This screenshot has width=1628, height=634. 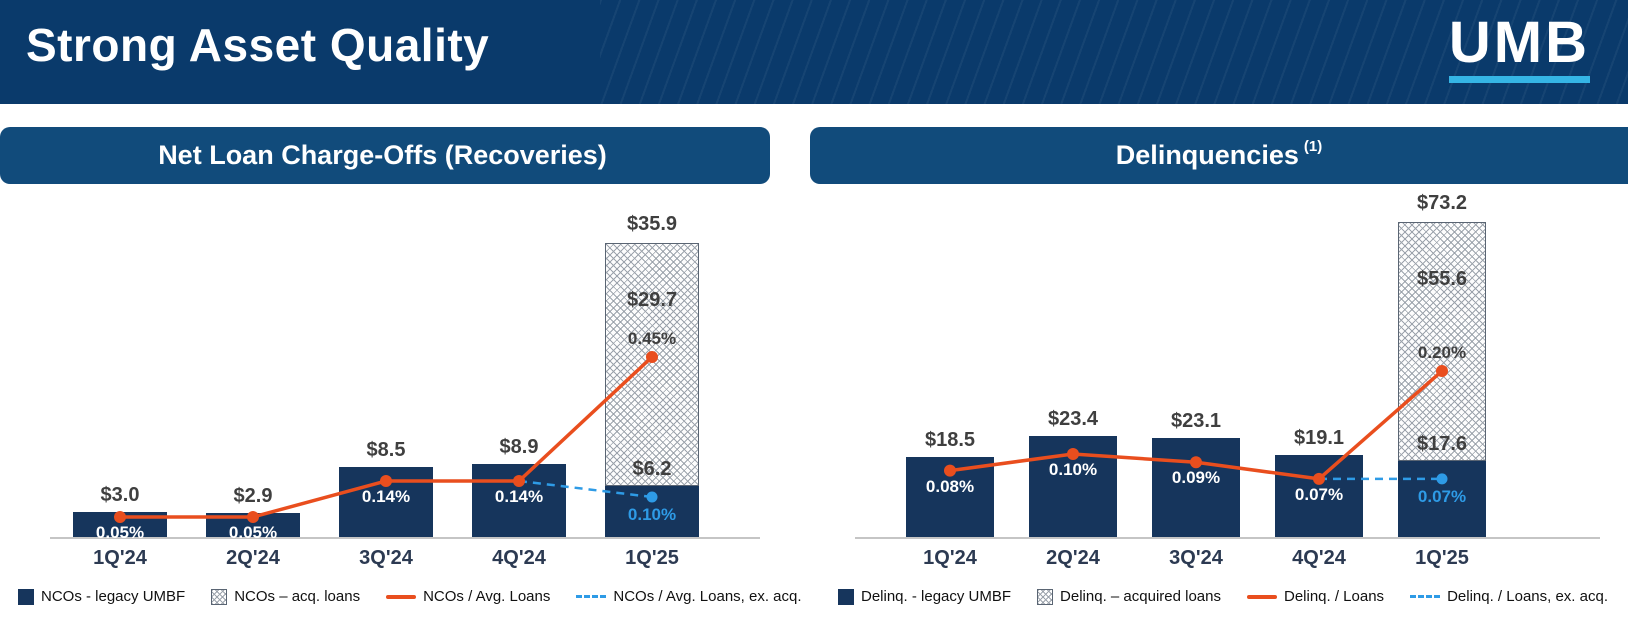 I want to click on legend-item: Delinq. – acquired loans, so click(x=1129, y=596).